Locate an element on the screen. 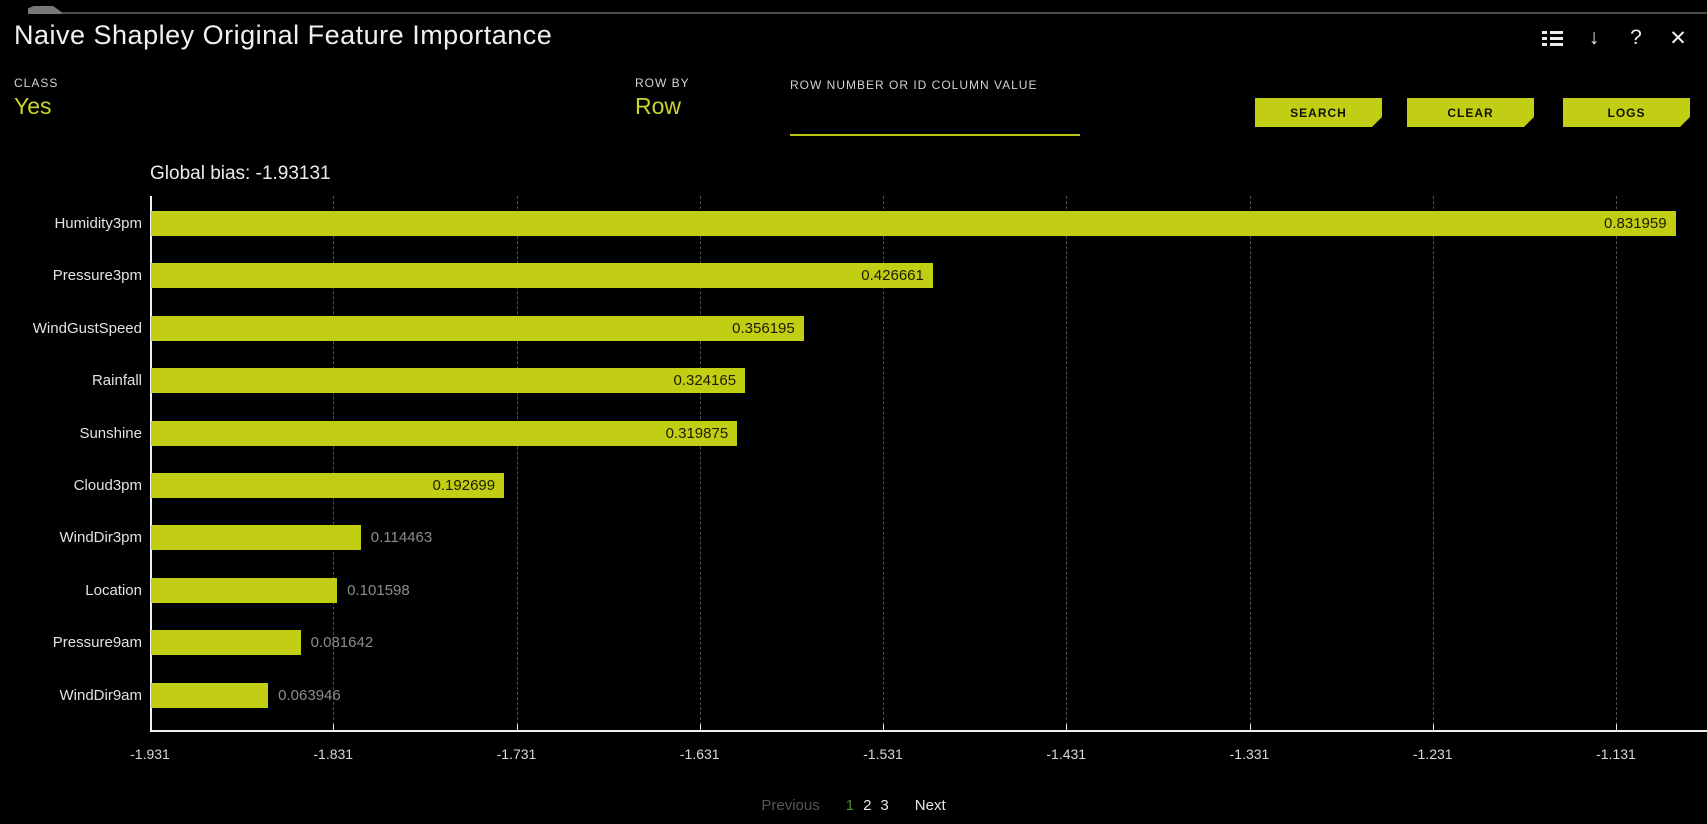 This screenshot has height=824, width=1707. x-axis-tick-label: -1.131 is located at coordinates (1616, 754).